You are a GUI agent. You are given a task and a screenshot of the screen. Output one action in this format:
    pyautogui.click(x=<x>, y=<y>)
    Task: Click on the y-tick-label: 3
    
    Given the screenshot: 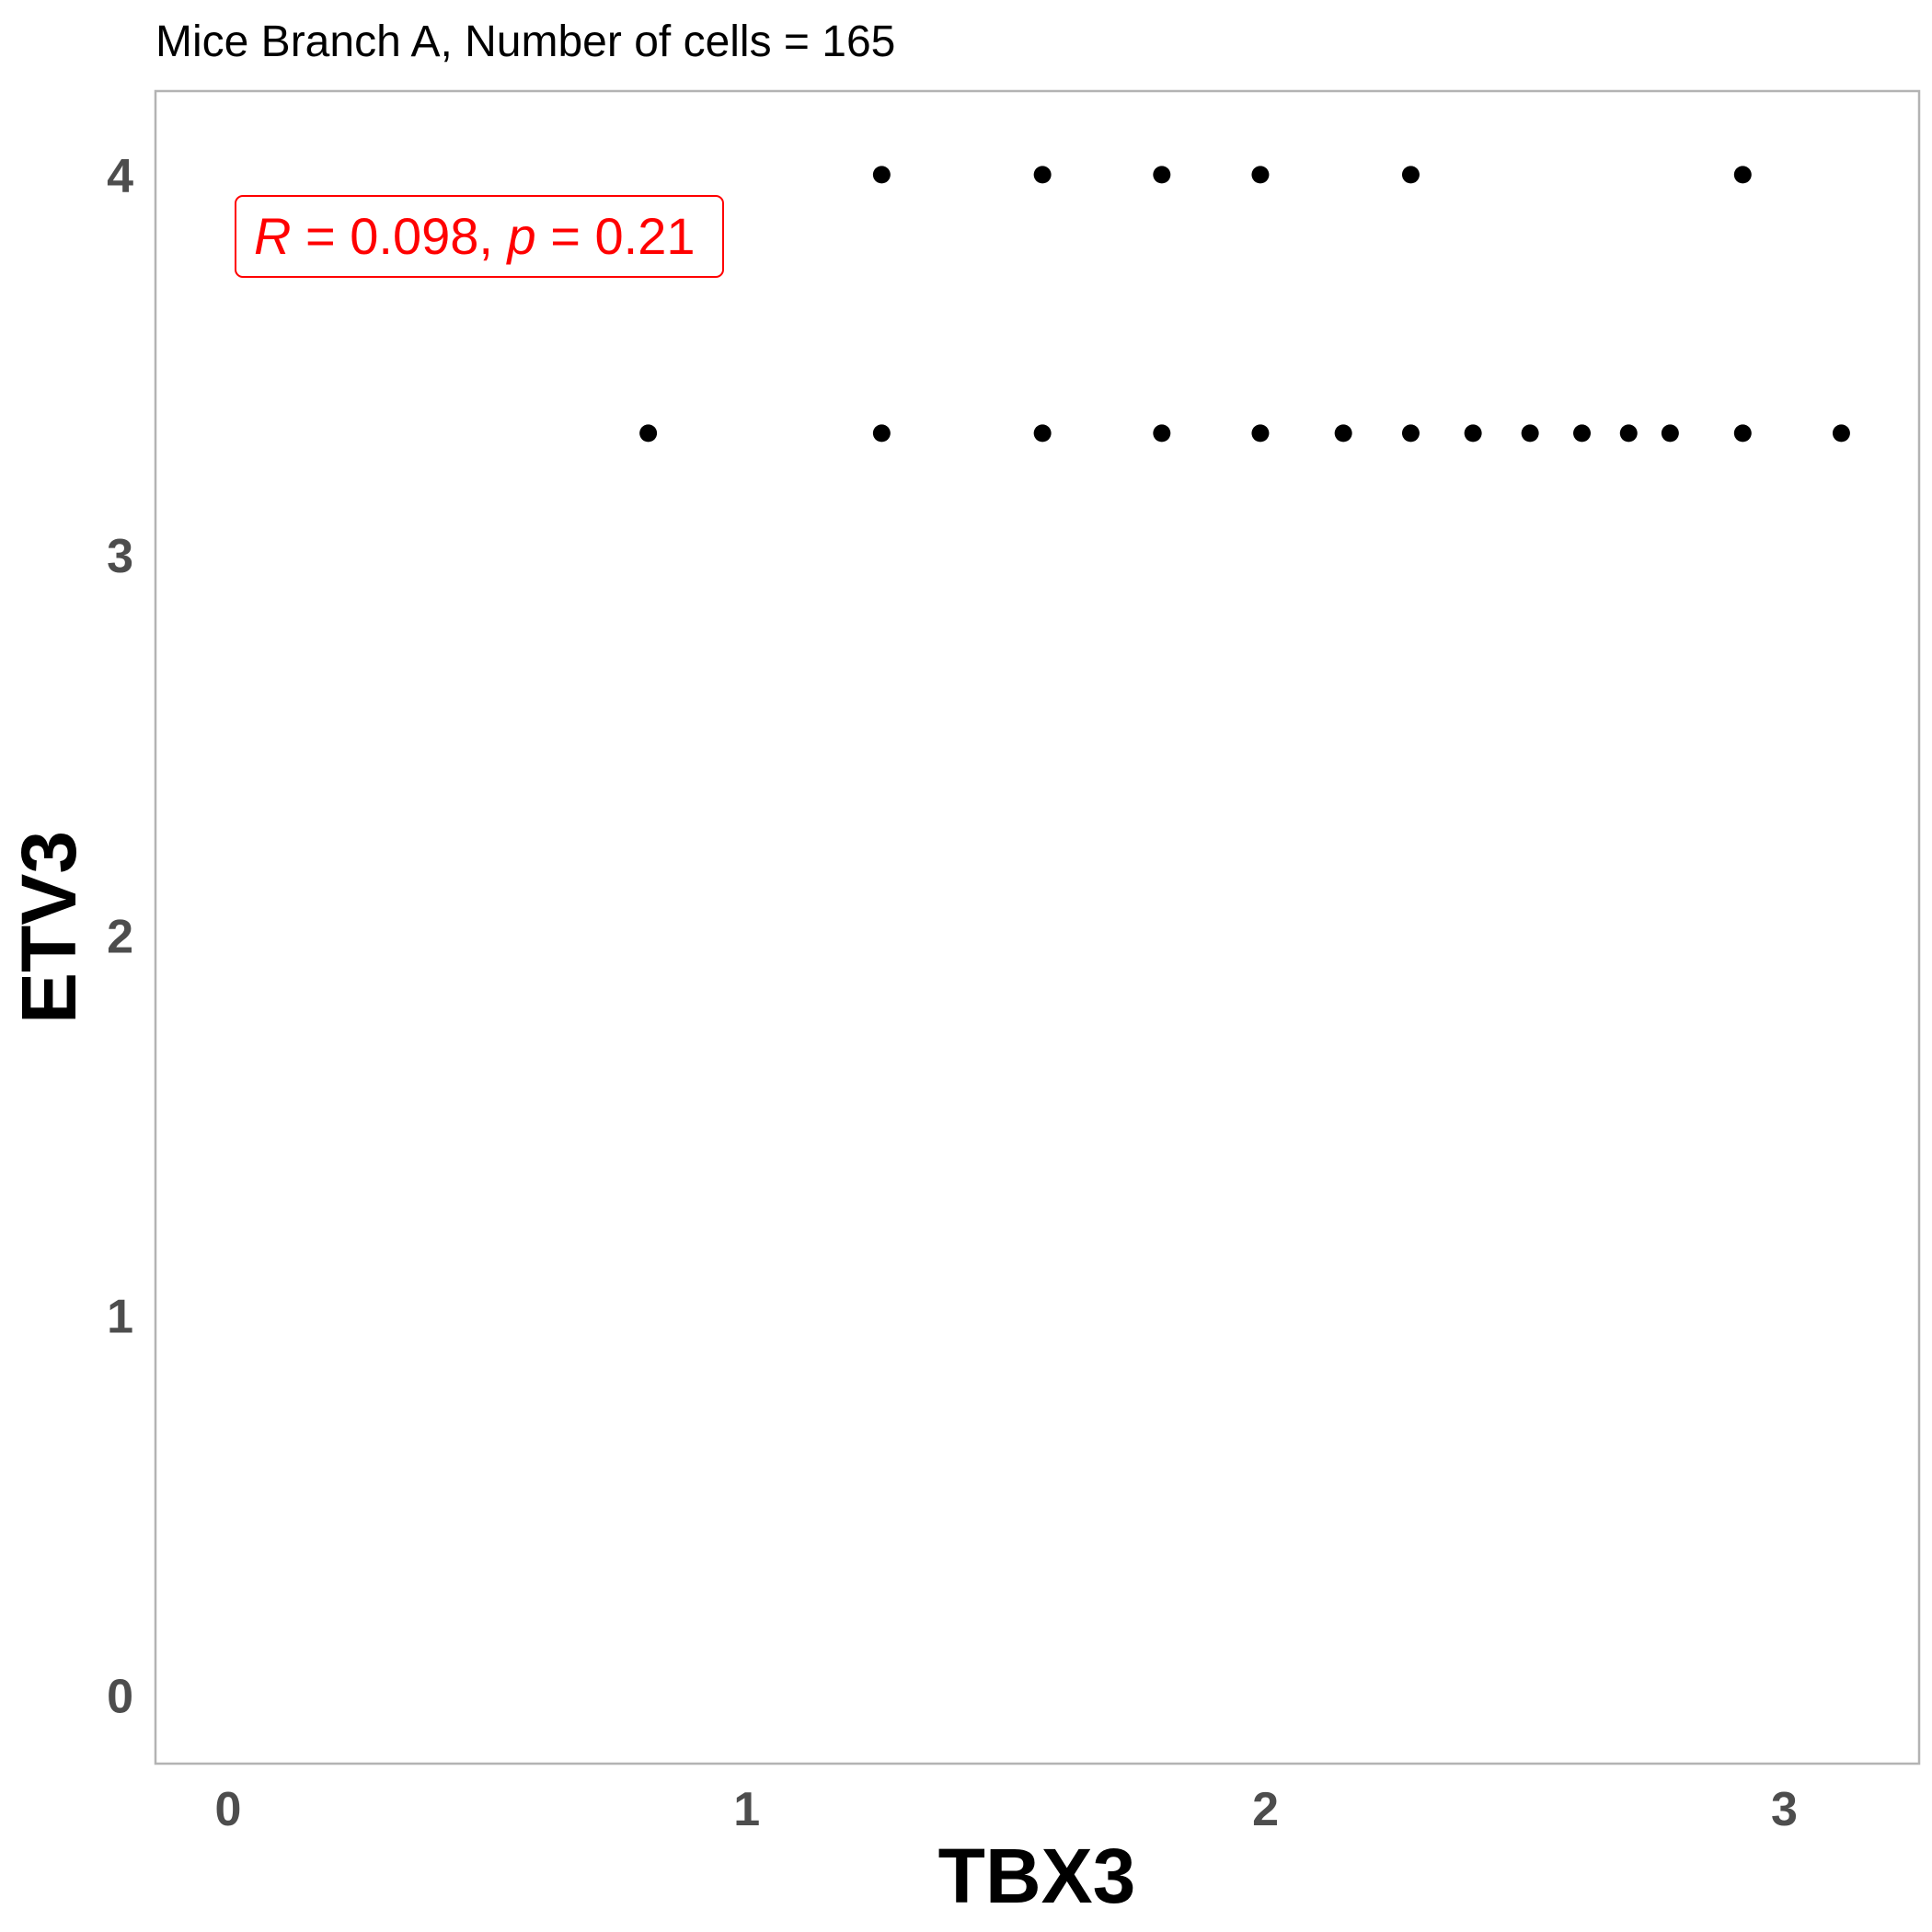 What is the action you would take?
    pyautogui.click(x=120, y=556)
    